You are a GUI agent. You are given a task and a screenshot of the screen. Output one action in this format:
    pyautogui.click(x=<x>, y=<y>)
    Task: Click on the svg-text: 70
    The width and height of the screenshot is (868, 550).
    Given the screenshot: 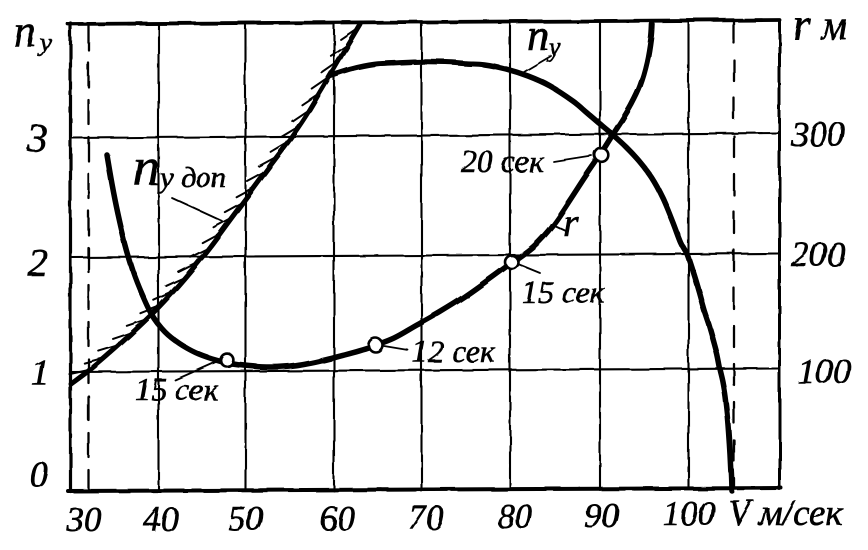 What is the action you would take?
    pyautogui.click(x=427, y=517)
    